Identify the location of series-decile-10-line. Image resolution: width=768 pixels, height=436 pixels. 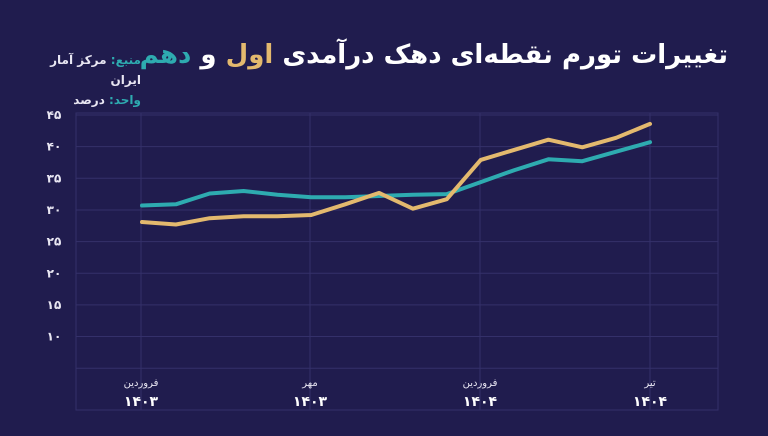
(396, 174).